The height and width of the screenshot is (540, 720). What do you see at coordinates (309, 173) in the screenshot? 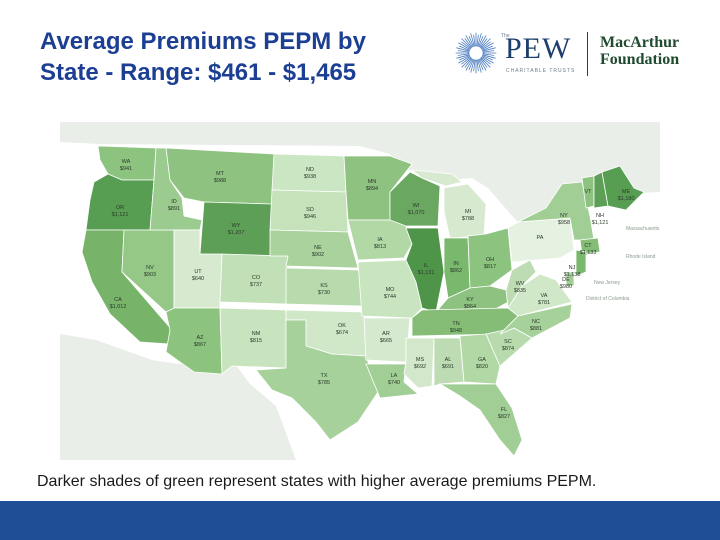
I see `state-nd` at bounding box center [309, 173].